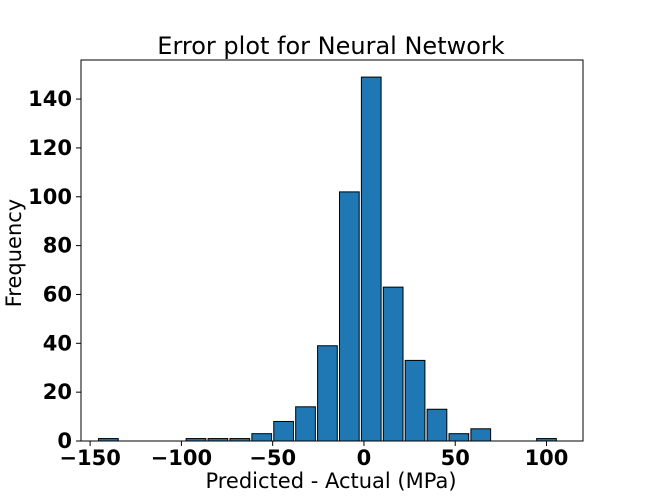 The image size is (648, 504). What do you see at coordinates (64, 441) in the screenshot?
I see `y-tick-label: 0` at bounding box center [64, 441].